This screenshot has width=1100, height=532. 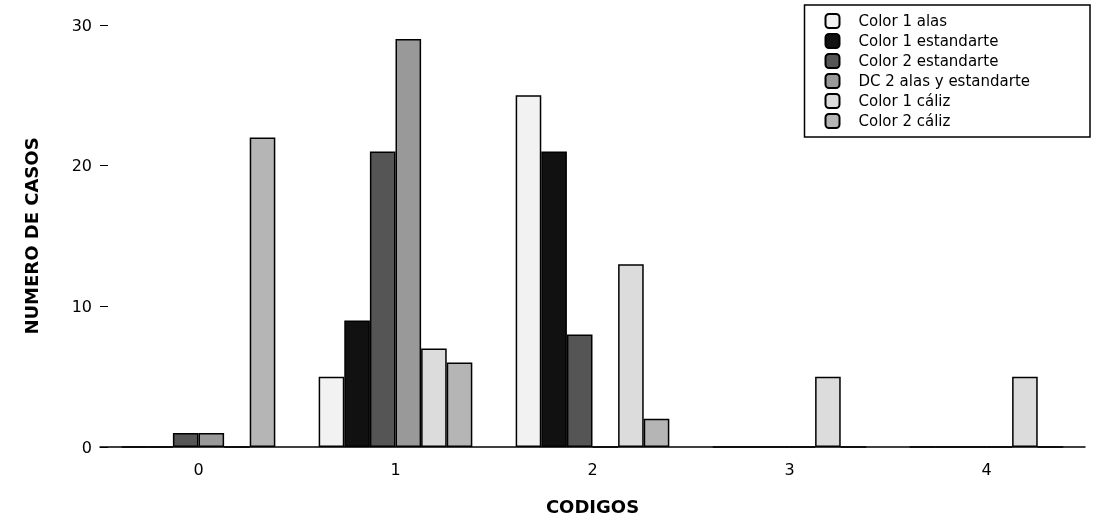 What do you see at coordinates (904, 101) in the screenshot?
I see `legend-label: Color 1 cáliz` at bounding box center [904, 101].